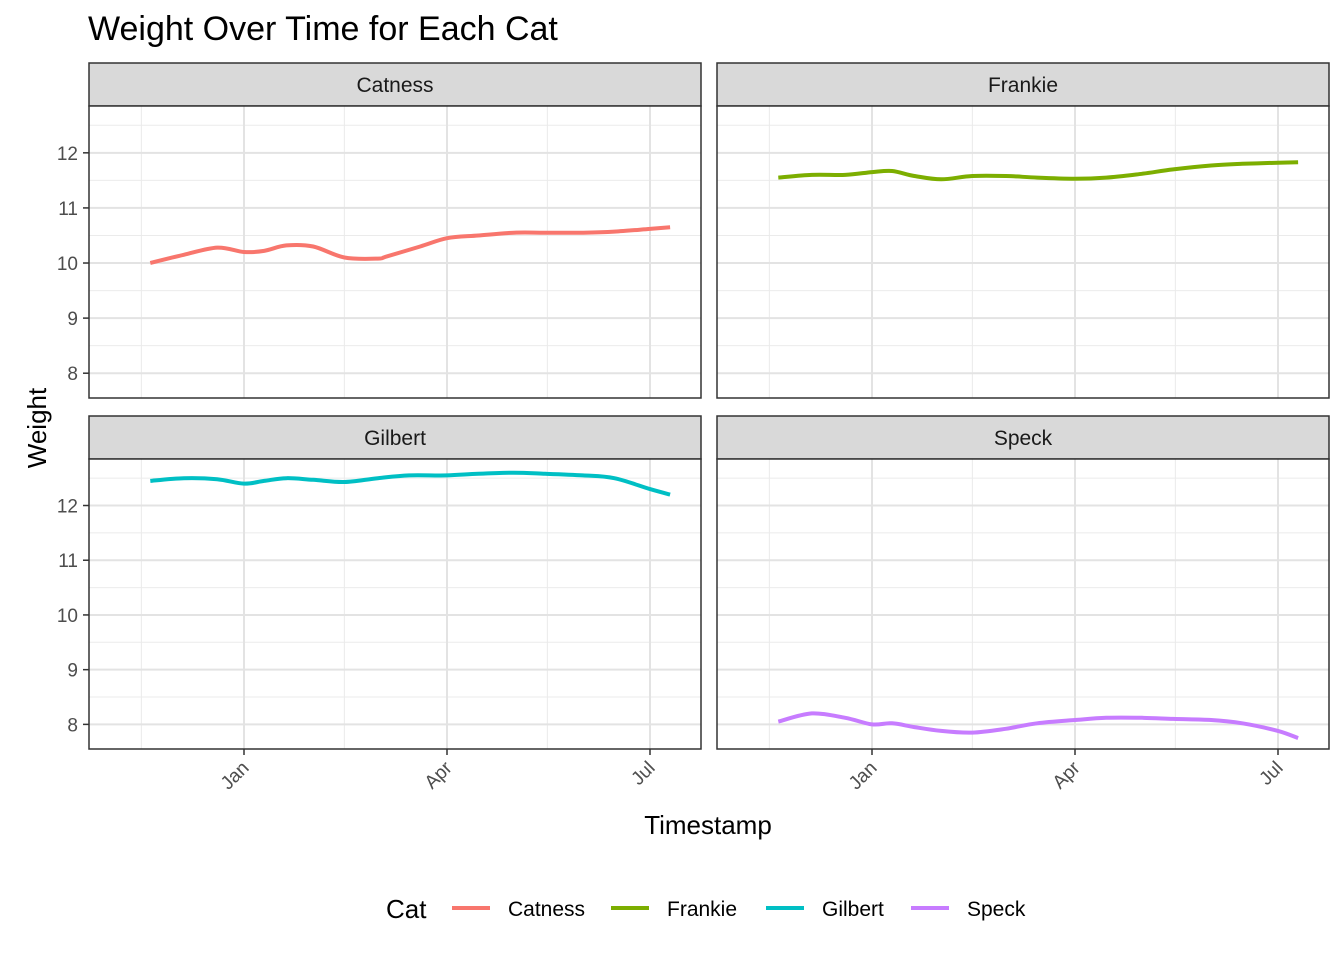 Image resolution: width=1344 pixels, height=960 pixels. I want to click on legend-item-gilbert: Gilbert, so click(825, 909).